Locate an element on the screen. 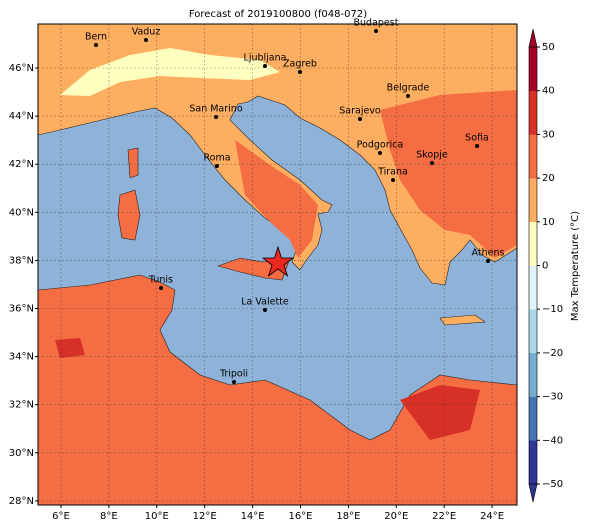  sardinia is located at coordinates (129, 215).